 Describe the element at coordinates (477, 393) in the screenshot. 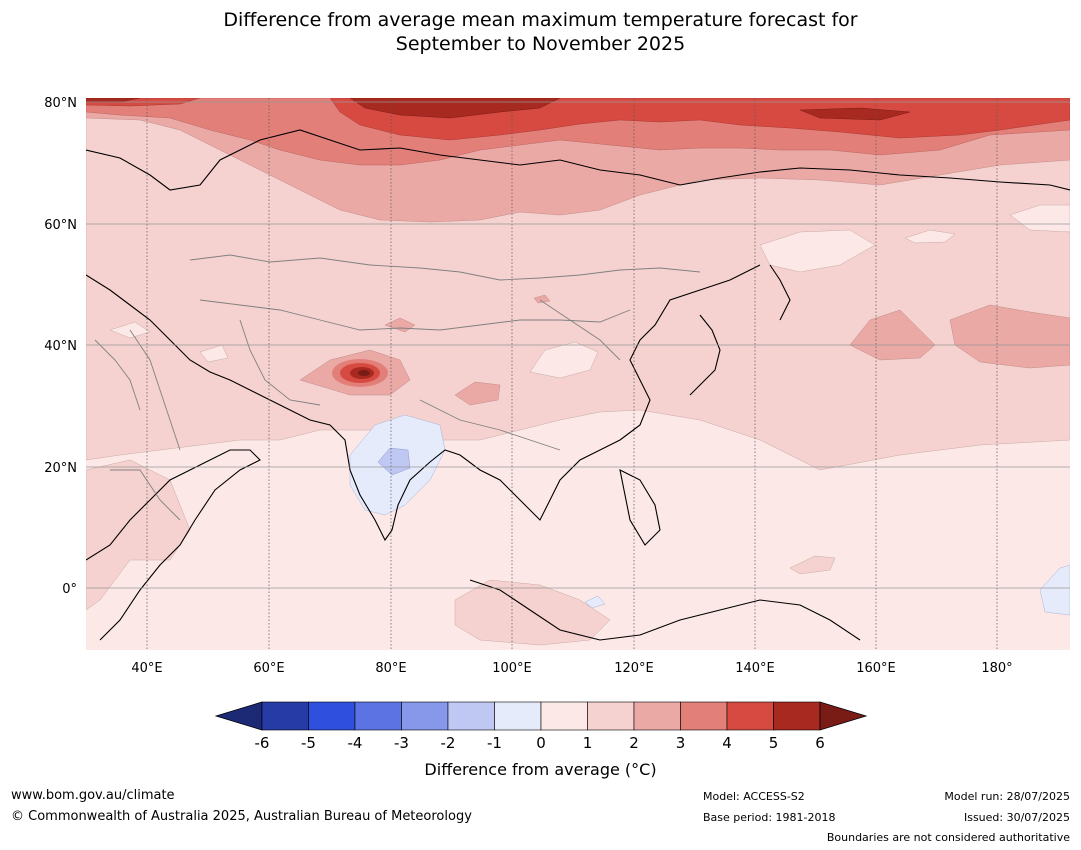

I see `anomaly-2-3-china-a` at that location.